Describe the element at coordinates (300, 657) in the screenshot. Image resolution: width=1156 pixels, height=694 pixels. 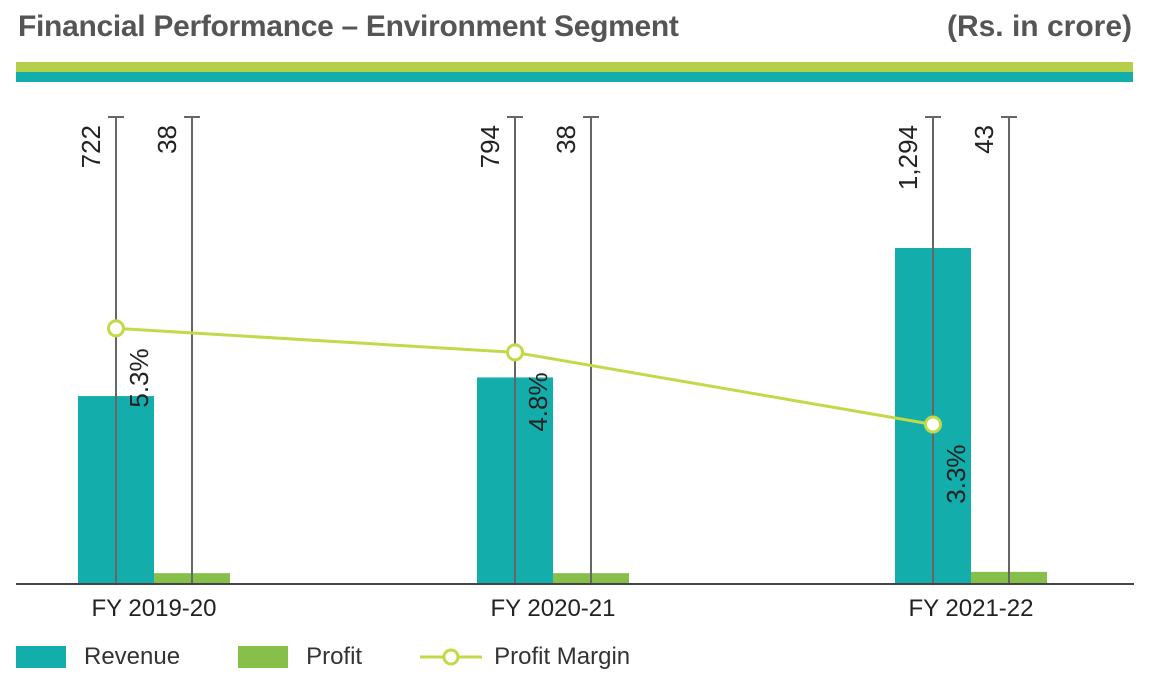
I see `legend-item-profit: Profit` at that location.